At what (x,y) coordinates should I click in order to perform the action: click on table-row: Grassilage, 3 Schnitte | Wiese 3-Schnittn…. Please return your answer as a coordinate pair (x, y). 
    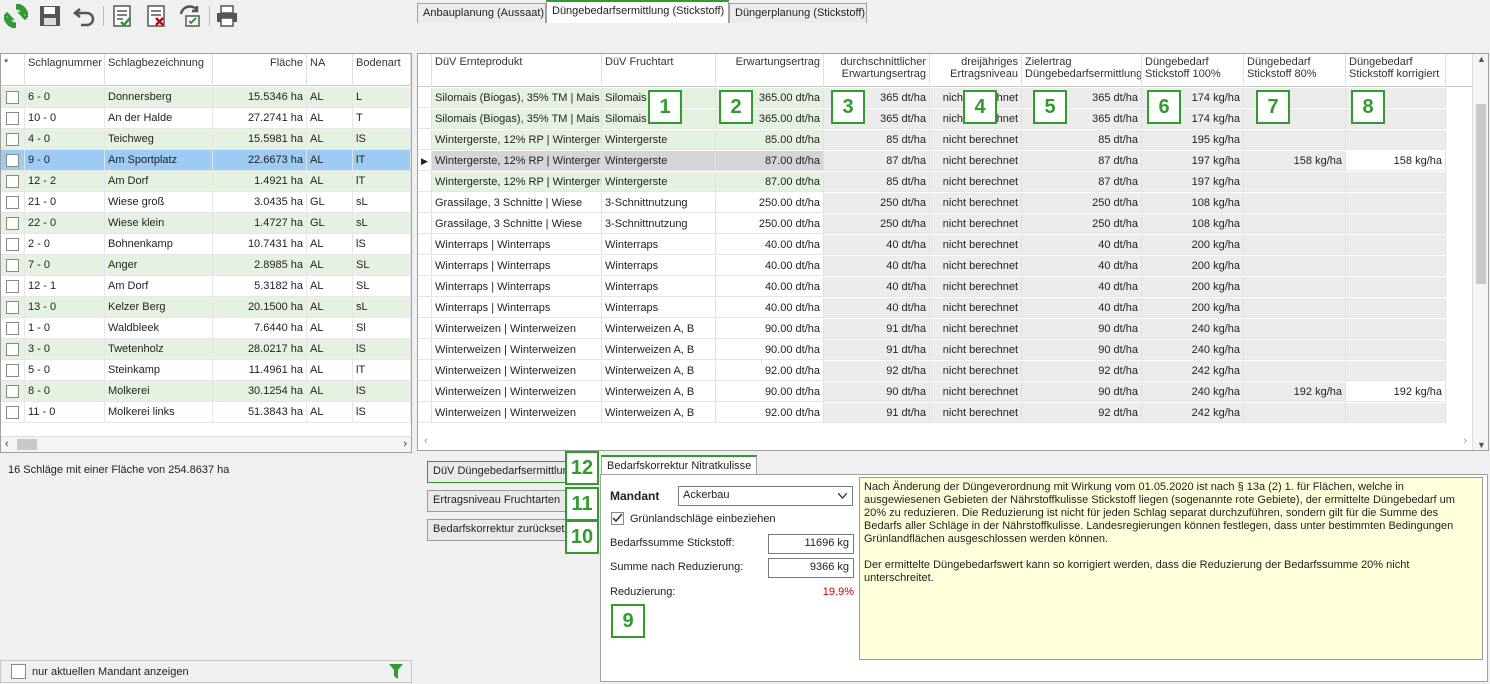
    Looking at the image, I should click on (945, 203).